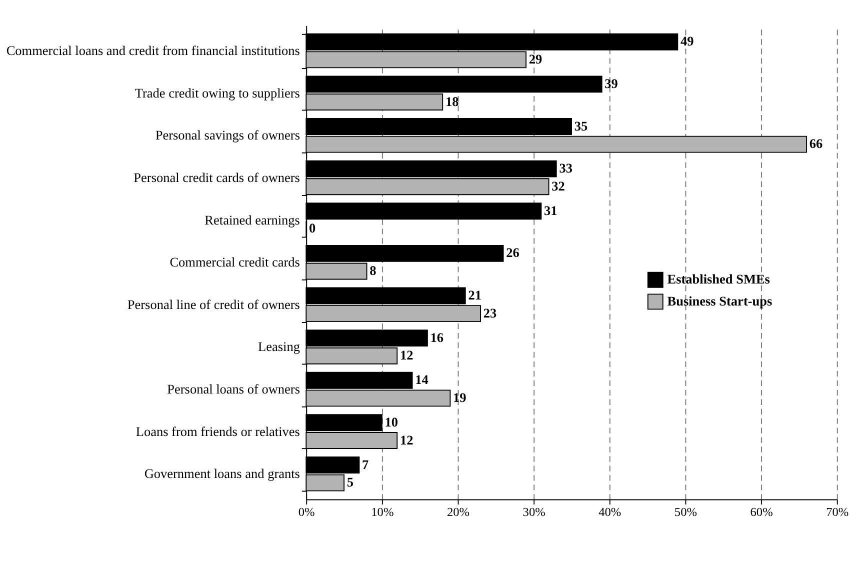 The image size is (853, 567). What do you see at coordinates (306, 511) in the screenshot?
I see `x-tick-label: 0%` at bounding box center [306, 511].